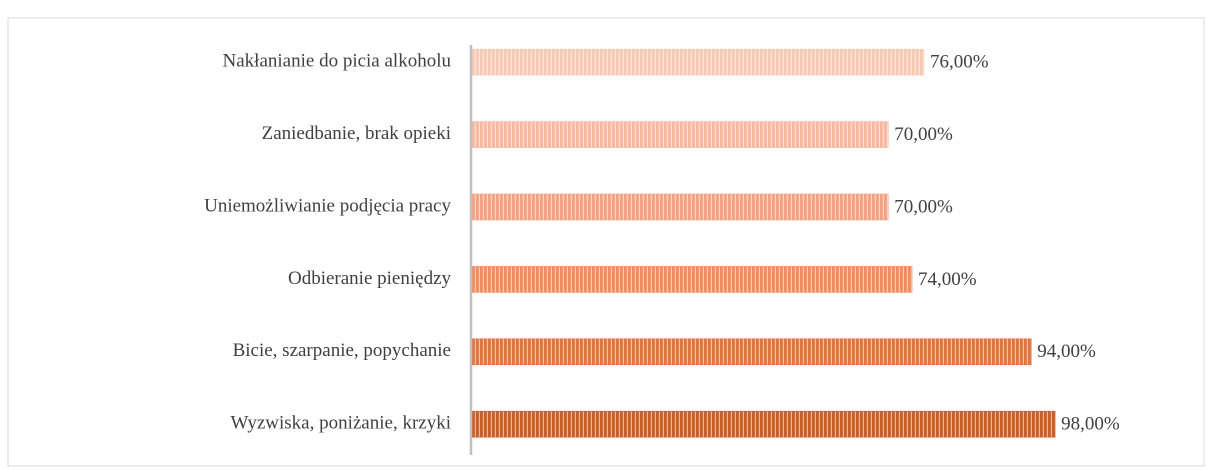 The width and height of the screenshot is (1206, 470). What do you see at coordinates (356, 133) in the screenshot?
I see `y-tick-label: Zaniedbanie, brak opieki` at bounding box center [356, 133].